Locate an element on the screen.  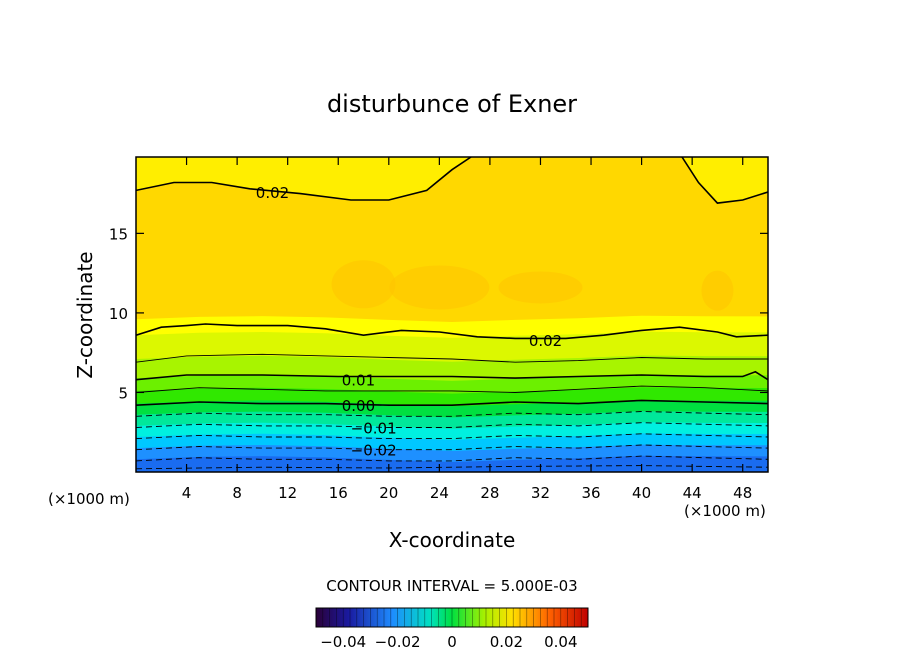
contour-label-3: 0.00 is located at coordinates (358, 406).